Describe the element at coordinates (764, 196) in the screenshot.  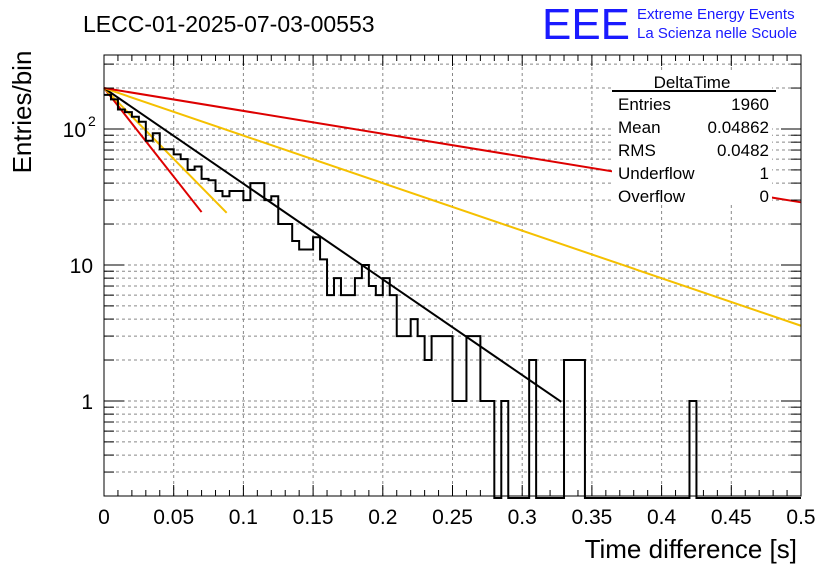
I see `stats-value-overflow: 0` at that location.